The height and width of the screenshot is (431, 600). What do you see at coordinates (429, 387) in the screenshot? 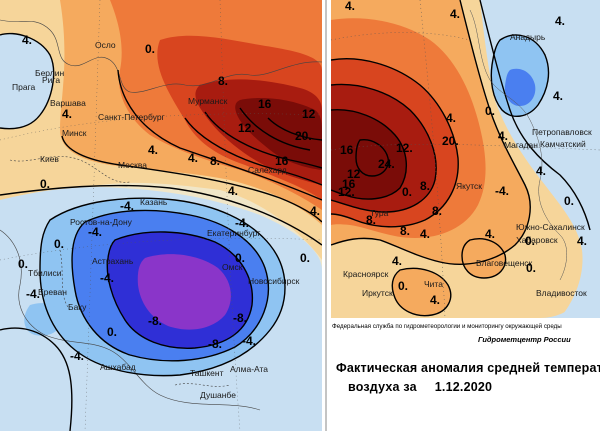
I see `map-subtitle: воздуха за 1.12.2020` at bounding box center [429, 387].